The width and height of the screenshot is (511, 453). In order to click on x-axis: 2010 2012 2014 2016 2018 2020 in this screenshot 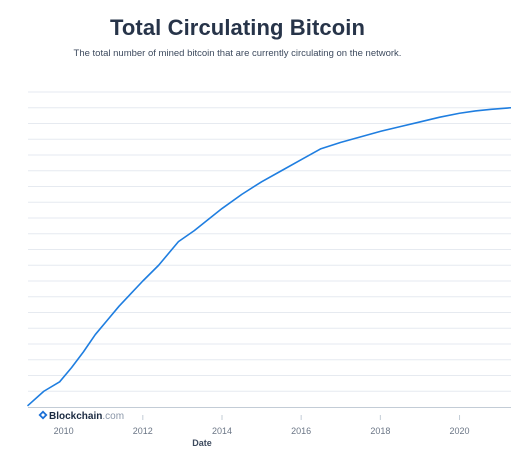, I will do `click(269, 421)`.